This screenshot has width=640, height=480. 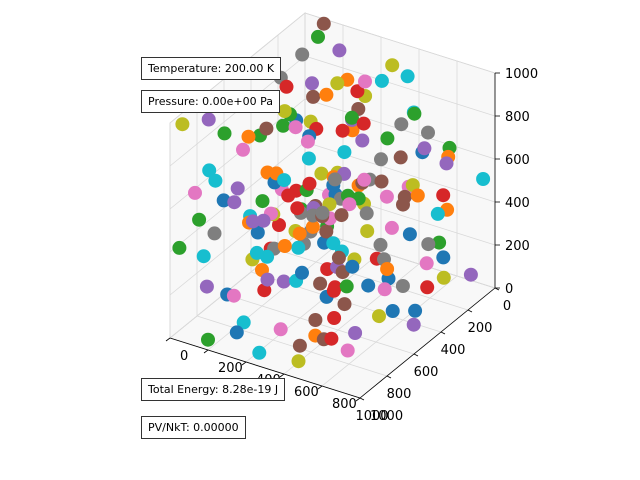 What do you see at coordinates (517, 246) in the screenshot?
I see `z-tick-label: 200` at bounding box center [517, 246].